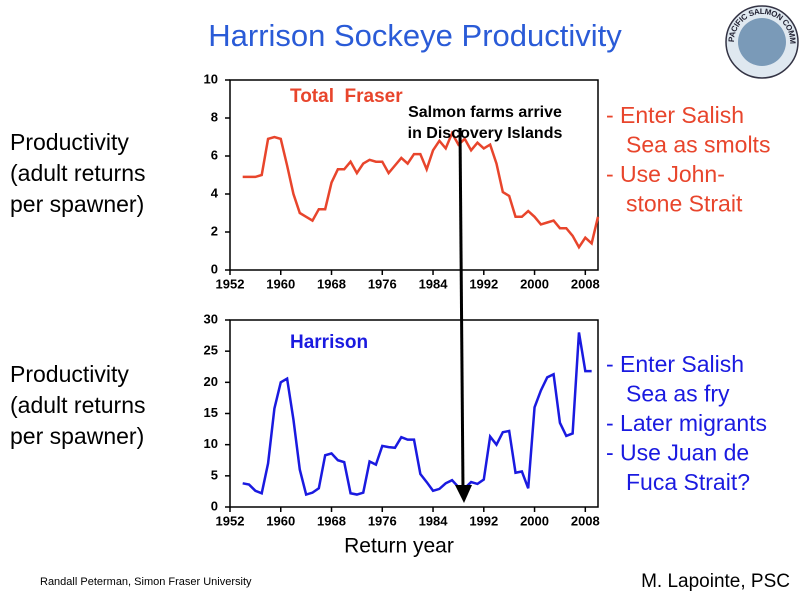 This screenshot has height=601, width=800. What do you see at coordinates (346, 96) in the screenshot?
I see `series-name: Total Fraser` at bounding box center [346, 96].